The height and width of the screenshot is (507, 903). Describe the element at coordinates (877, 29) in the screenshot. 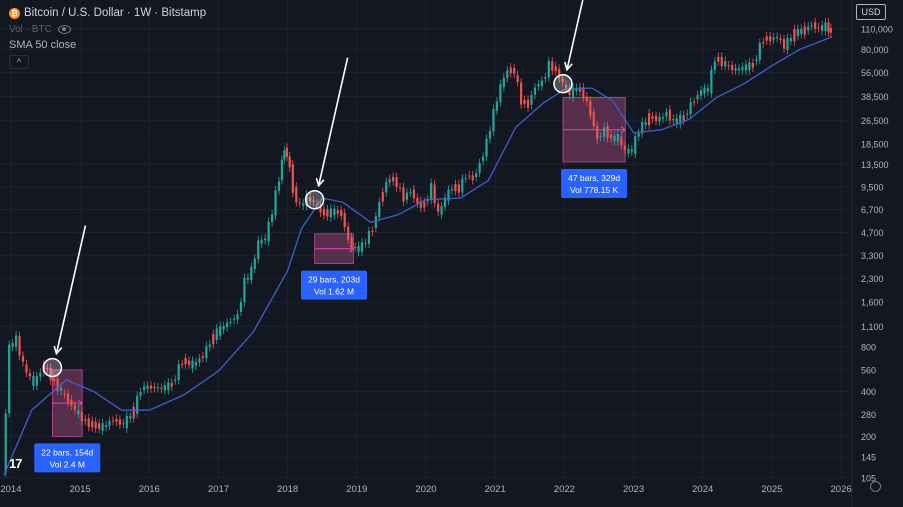

I see `y-tick-label: 110,000` at that location.